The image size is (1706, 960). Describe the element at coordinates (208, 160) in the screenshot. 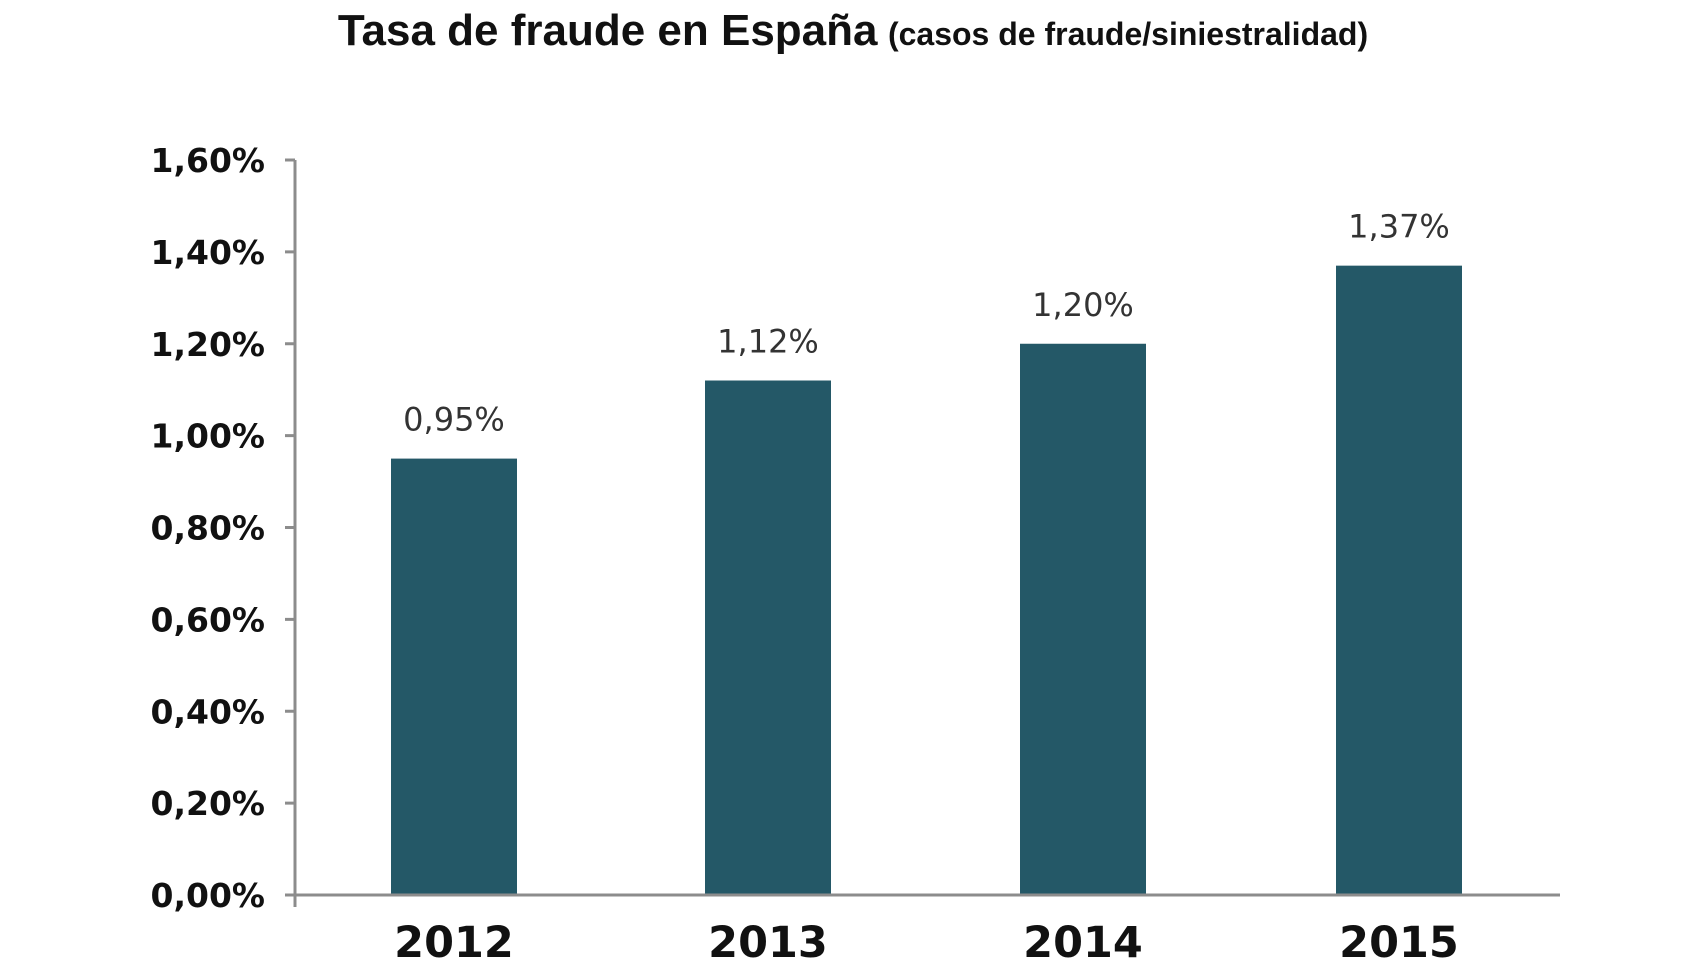

I see `y-tick-label: 1,60%` at that location.